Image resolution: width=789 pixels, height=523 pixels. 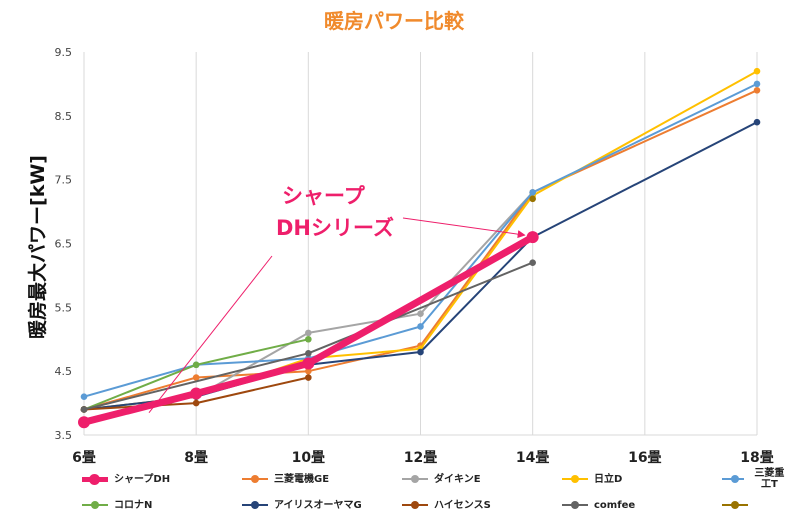 I want to click on legend-label: アイリスオーヤマG, so click(x=318, y=505).